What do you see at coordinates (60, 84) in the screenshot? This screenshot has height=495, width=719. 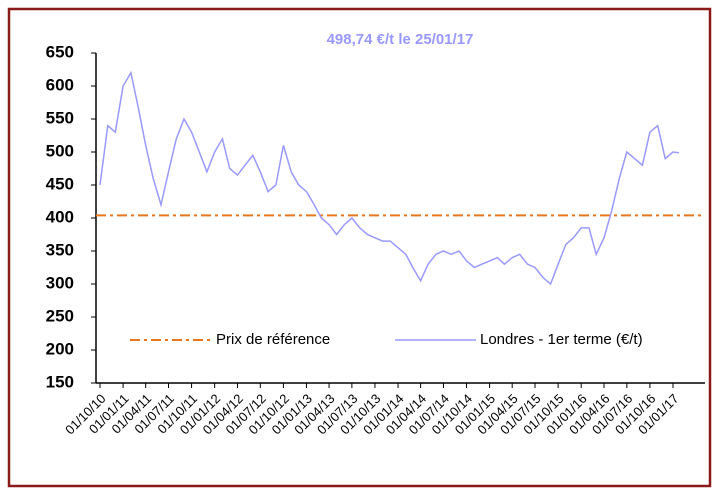 I see `y-tick-label: 600` at bounding box center [60, 84].